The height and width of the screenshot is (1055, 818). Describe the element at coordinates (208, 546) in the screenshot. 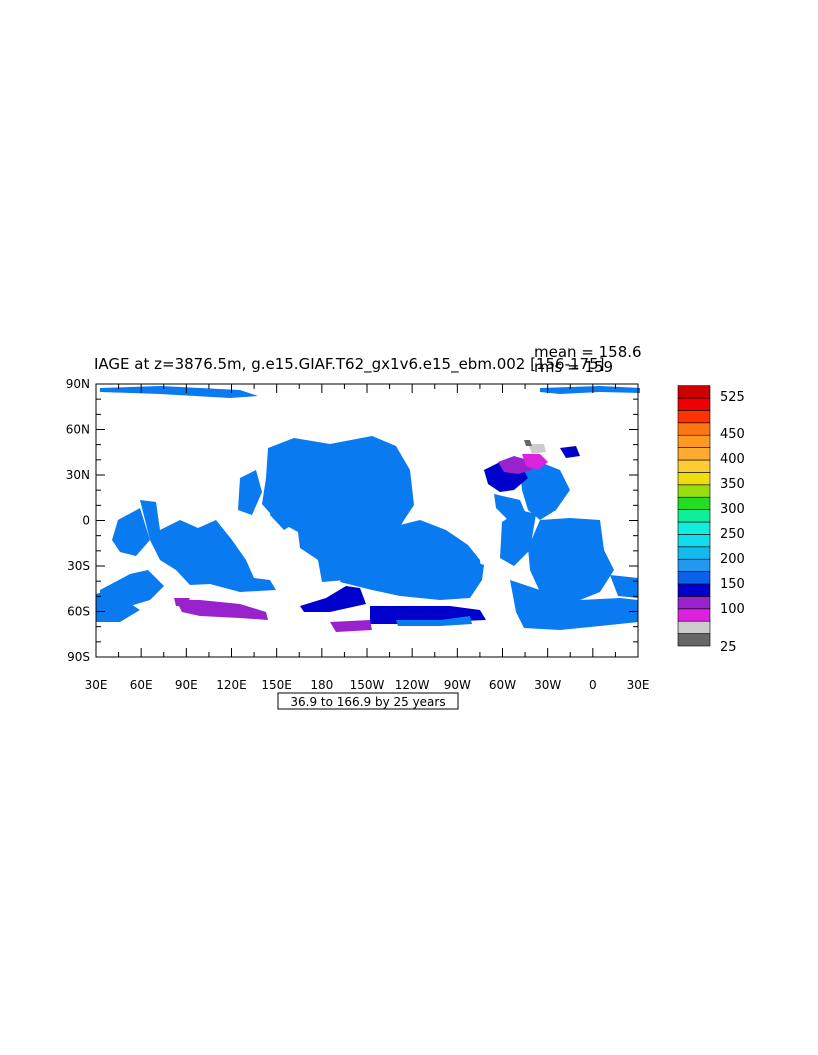

I see `indian-ocean` at that location.